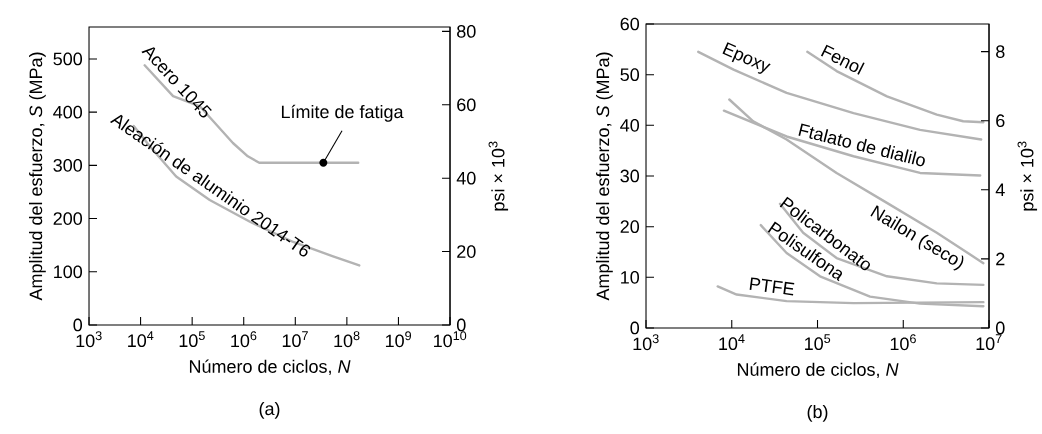  I want to click on y2-tick-label: 8, so click(1000, 51).